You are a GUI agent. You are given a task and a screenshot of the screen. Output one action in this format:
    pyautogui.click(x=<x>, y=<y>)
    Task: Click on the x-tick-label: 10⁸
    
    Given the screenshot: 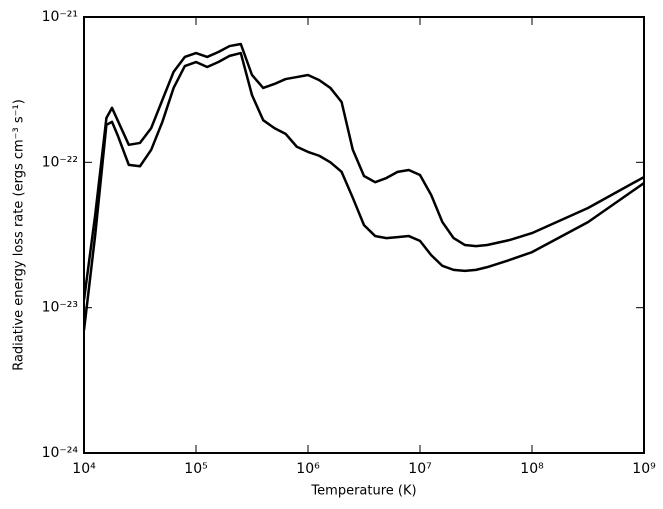 What is the action you would take?
    pyautogui.click(x=532, y=469)
    